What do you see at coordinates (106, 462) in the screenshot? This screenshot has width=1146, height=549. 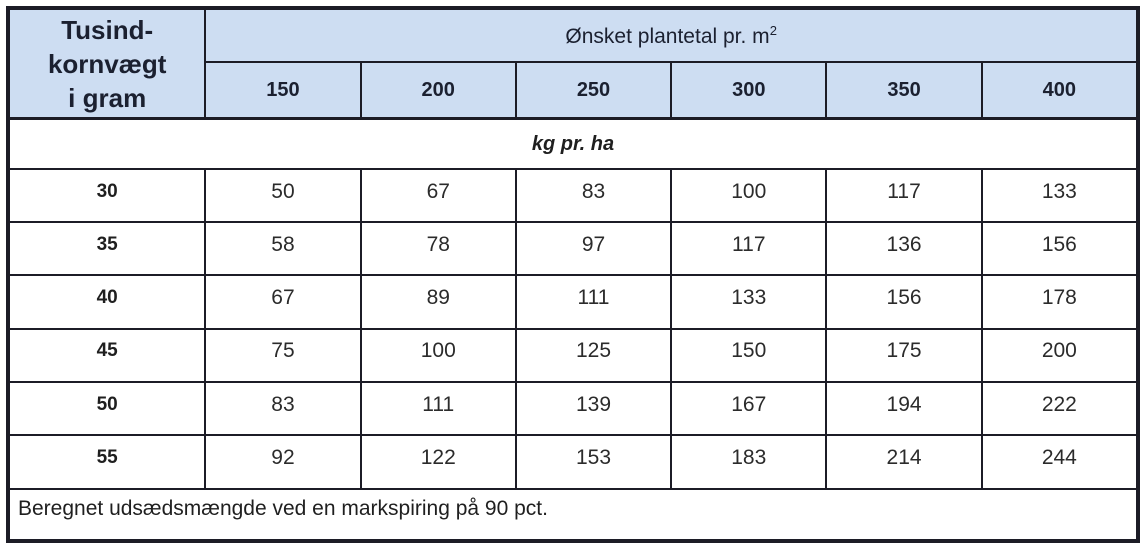 I see `row-label-55: 55` at bounding box center [106, 462].